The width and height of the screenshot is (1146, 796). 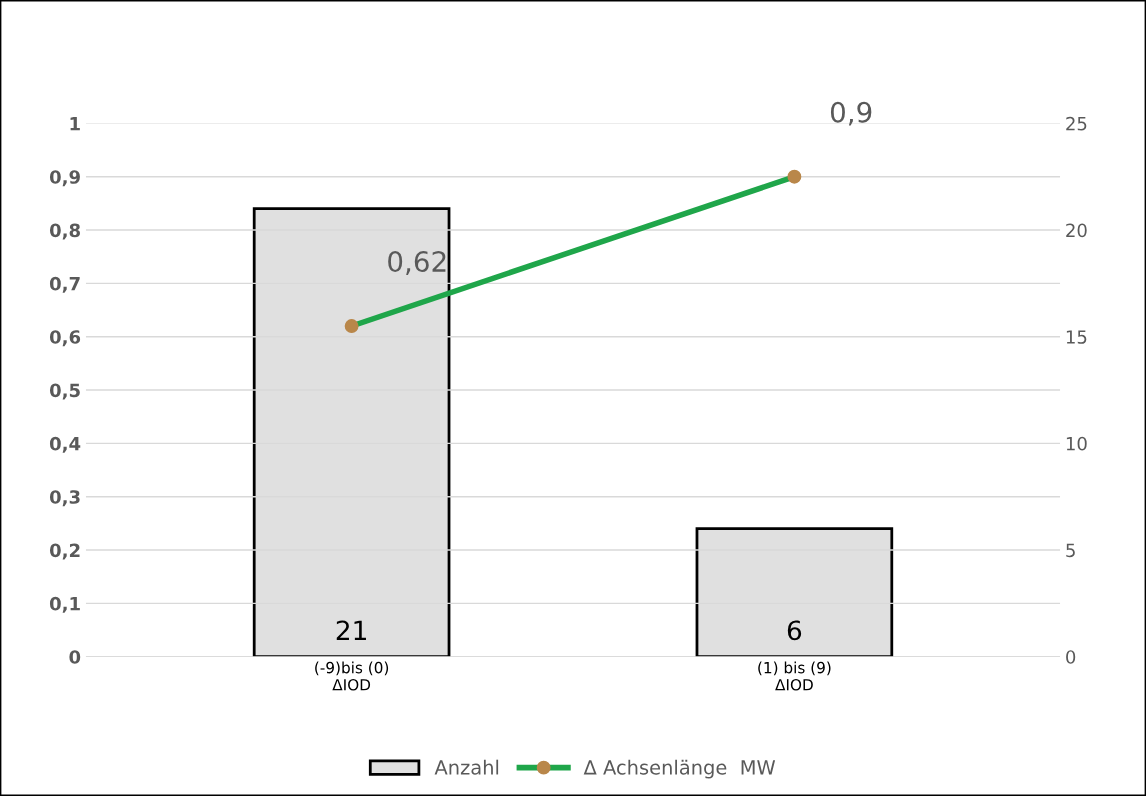 I want to click on x-tick-label: (1) bis (9) ΔIOD, so click(x=794, y=676).